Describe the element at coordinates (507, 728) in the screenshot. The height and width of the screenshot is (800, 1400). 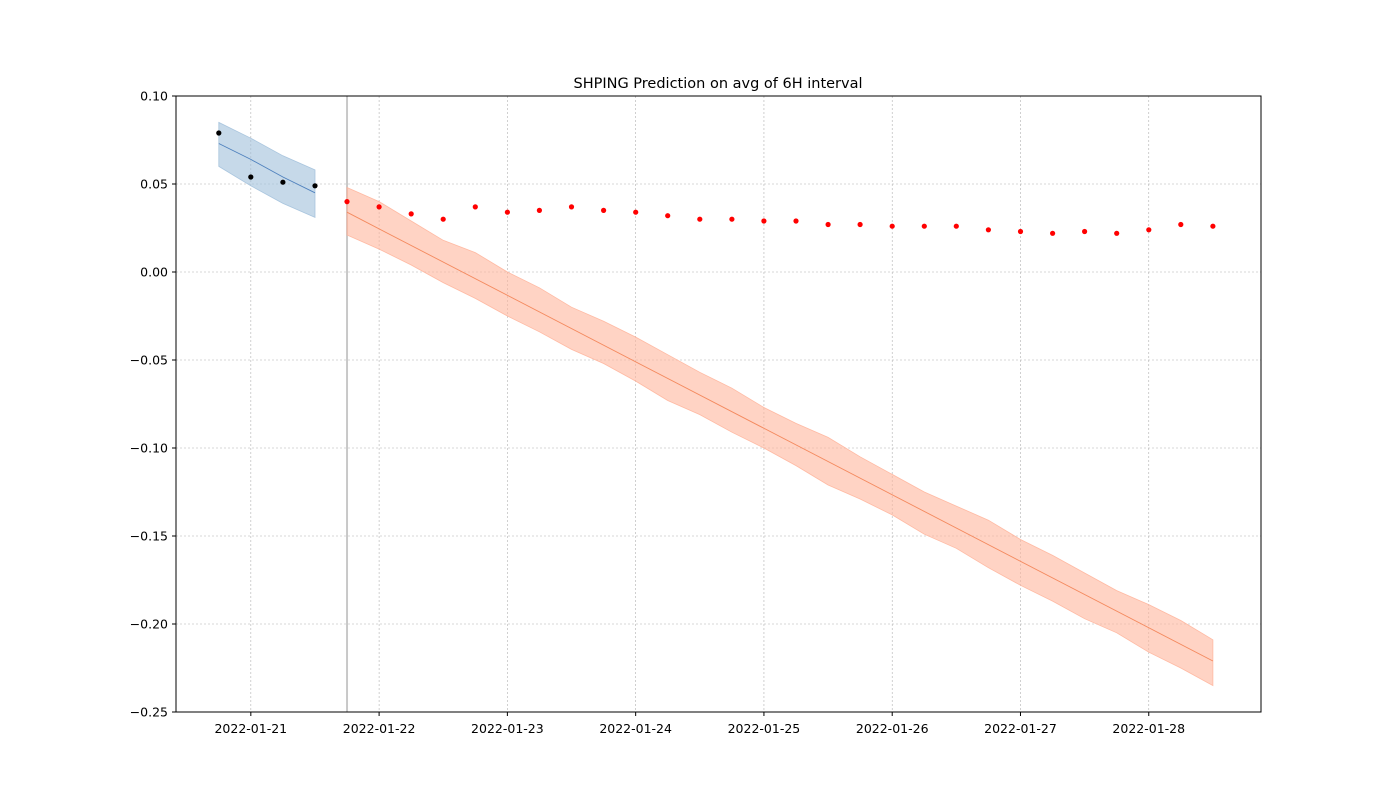
I see `x-tick-label: 2022-01-23` at that location.